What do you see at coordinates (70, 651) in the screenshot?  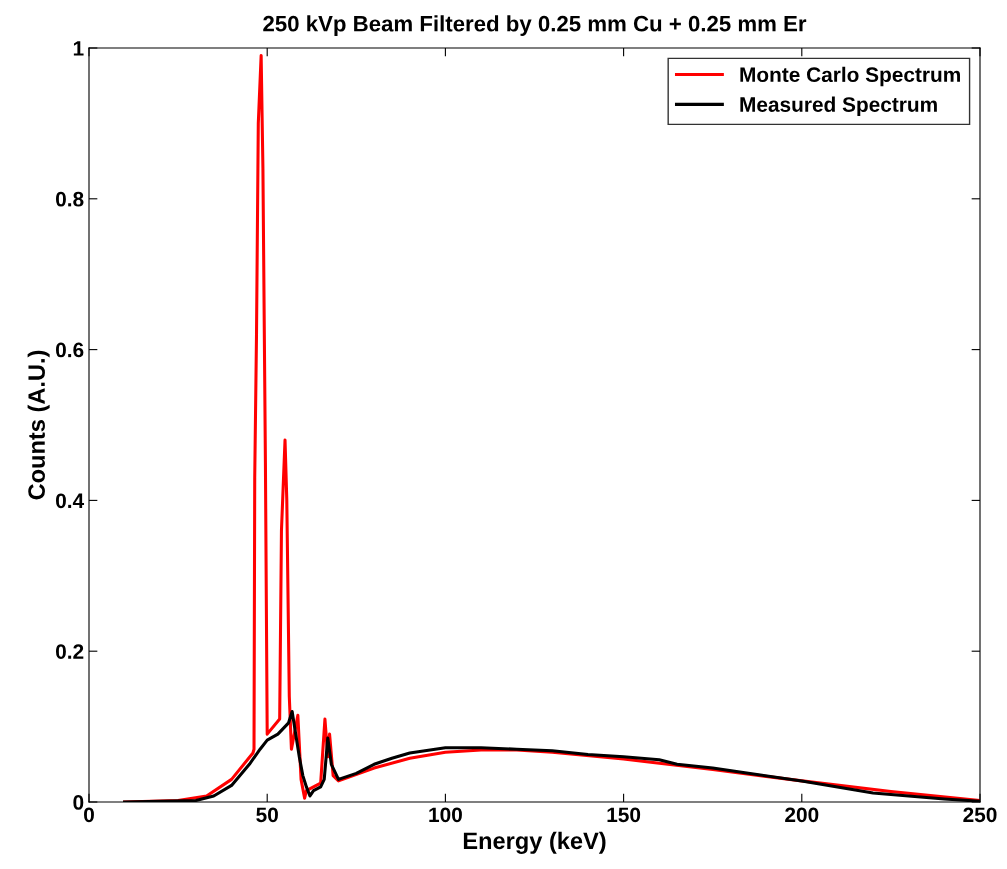 I see `y-tick-label: 0.2` at bounding box center [70, 651].